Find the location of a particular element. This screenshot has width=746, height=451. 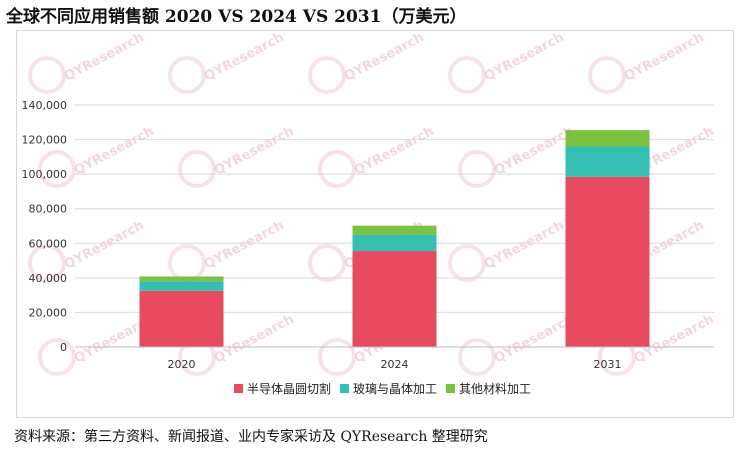

legend: 半导体晶圆切割 玻璃与晶体加工 其他材料加工 is located at coordinates (382, 388).